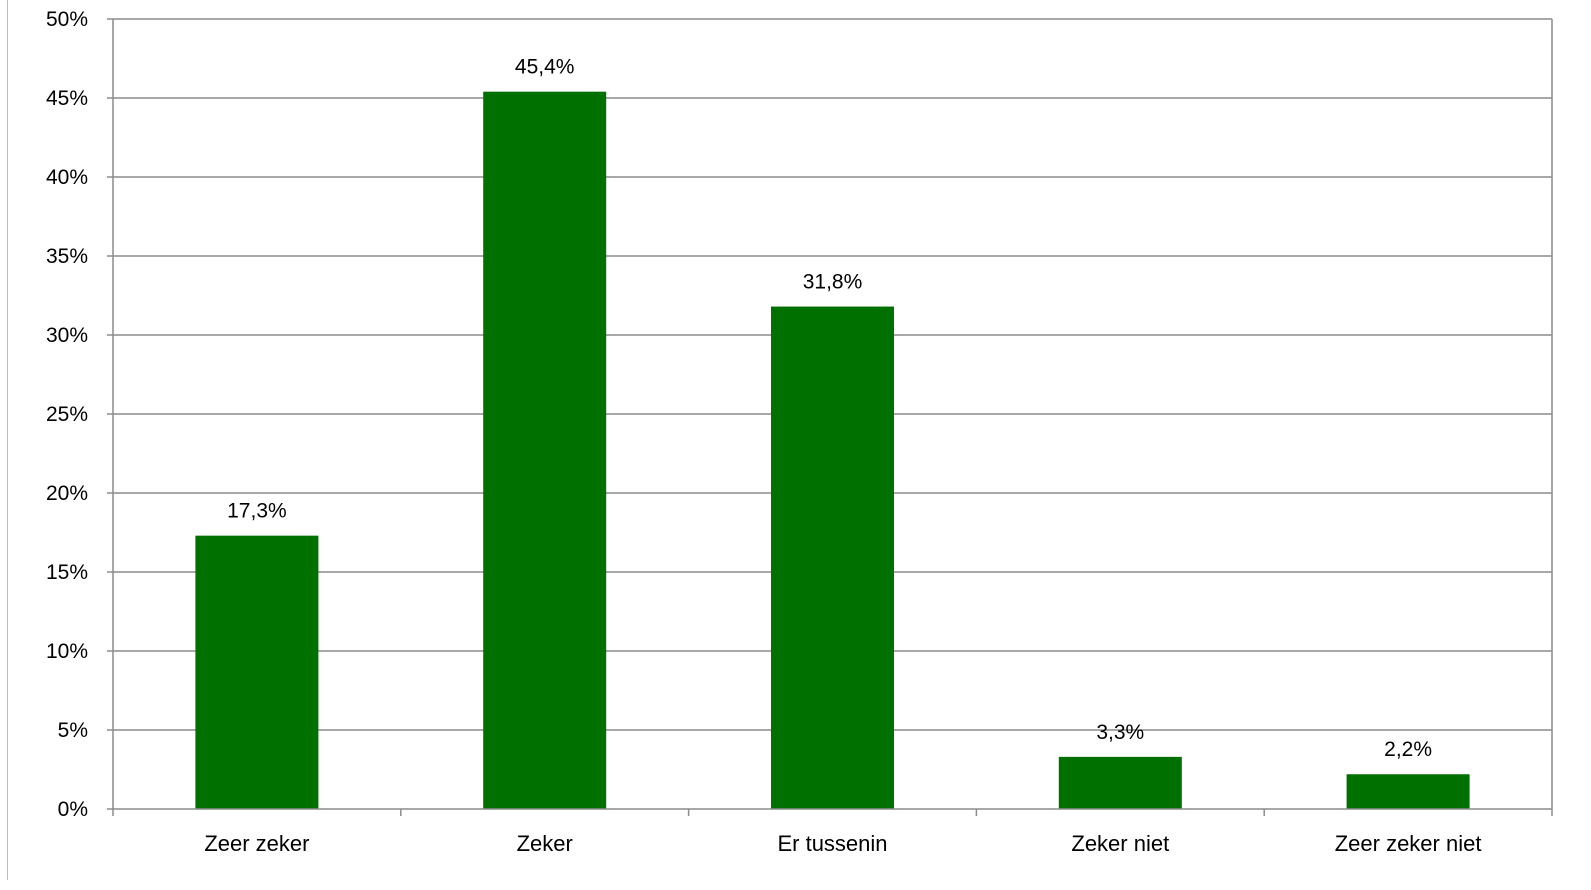 The image size is (1591, 890). What do you see at coordinates (1408, 749) in the screenshot?
I see `data-label: 2,2%` at bounding box center [1408, 749].